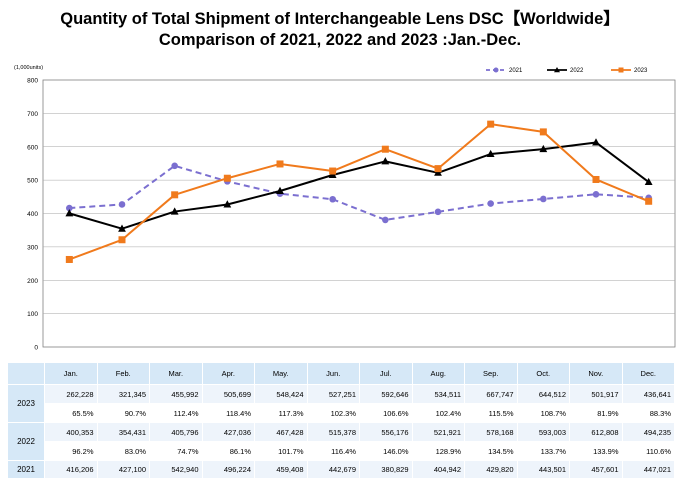 The width and height of the screenshot is (680, 501). I want to click on month-header: Jul., so click(386, 373).